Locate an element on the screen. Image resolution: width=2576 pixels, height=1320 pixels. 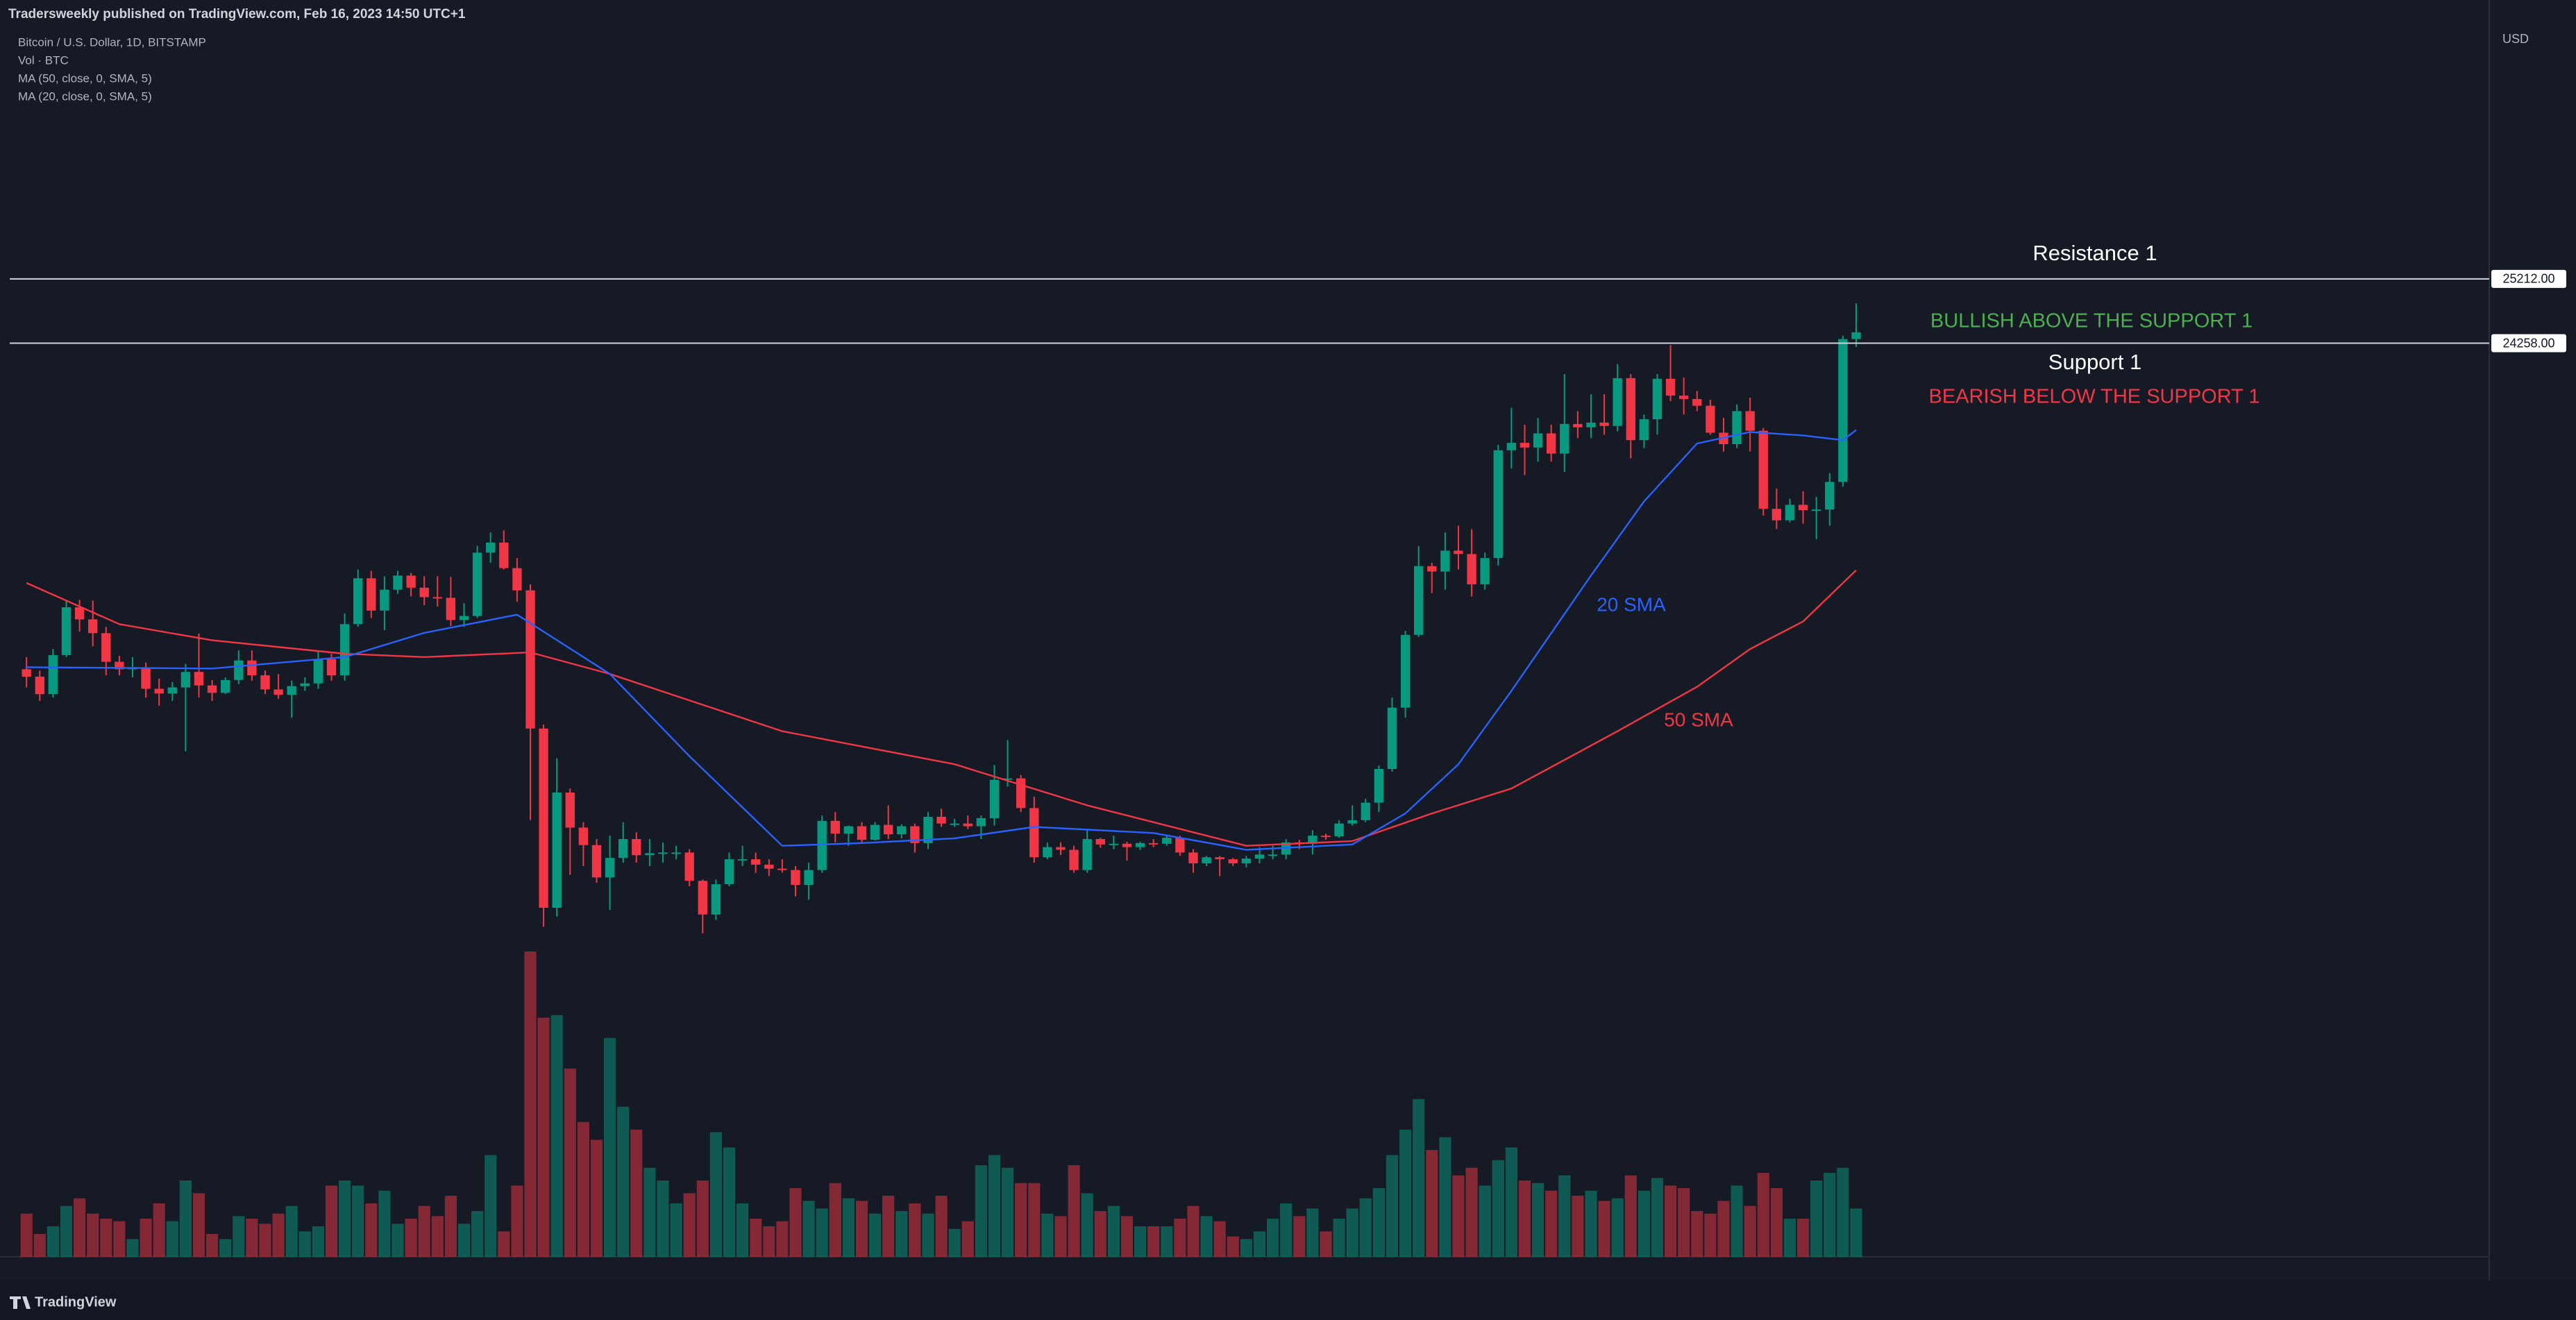
level-label-box is located at coordinates (2528, 343).